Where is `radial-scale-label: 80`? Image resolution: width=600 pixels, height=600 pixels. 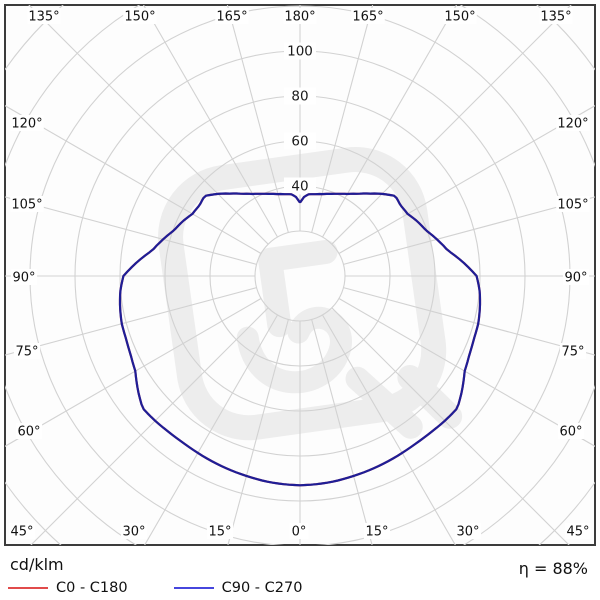 radial-scale-label: 80 is located at coordinates (299, 97).